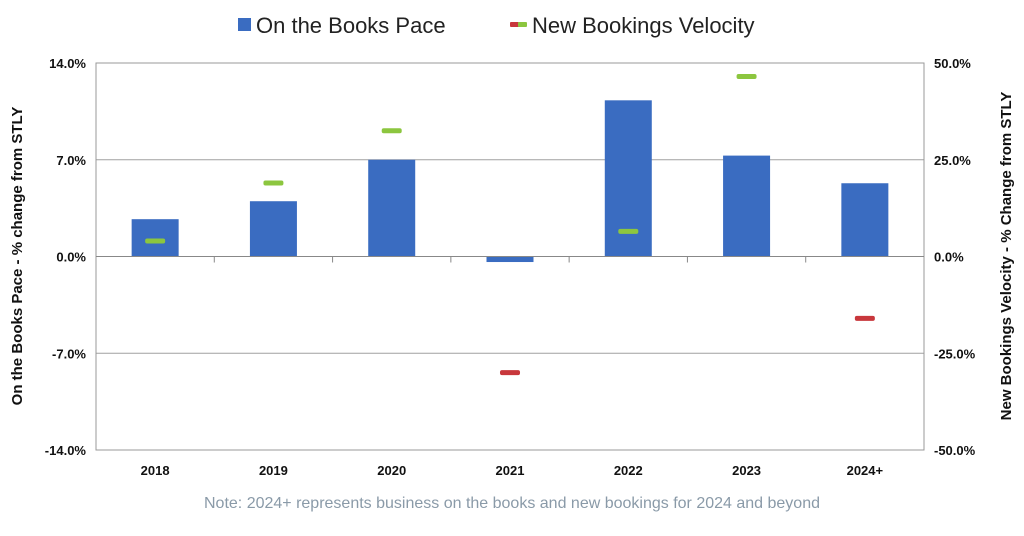 This screenshot has width=1024, height=536. What do you see at coordinates (244, 24) in the screenshot?
I see `legend-swatch-bars` at bounding box center [244, 24].